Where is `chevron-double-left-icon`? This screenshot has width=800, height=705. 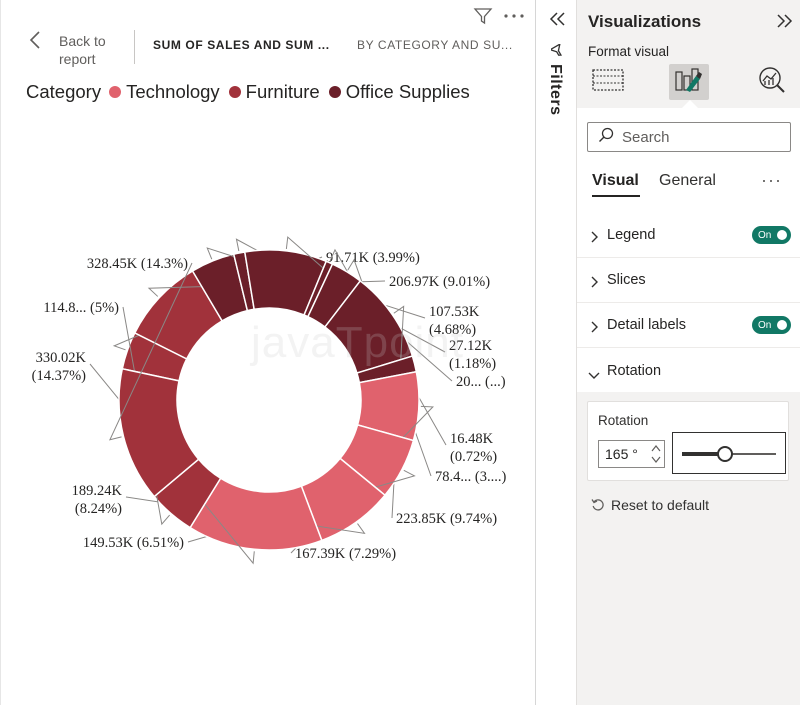 chevron-double-left-icon is located at coordinates (558, 21).